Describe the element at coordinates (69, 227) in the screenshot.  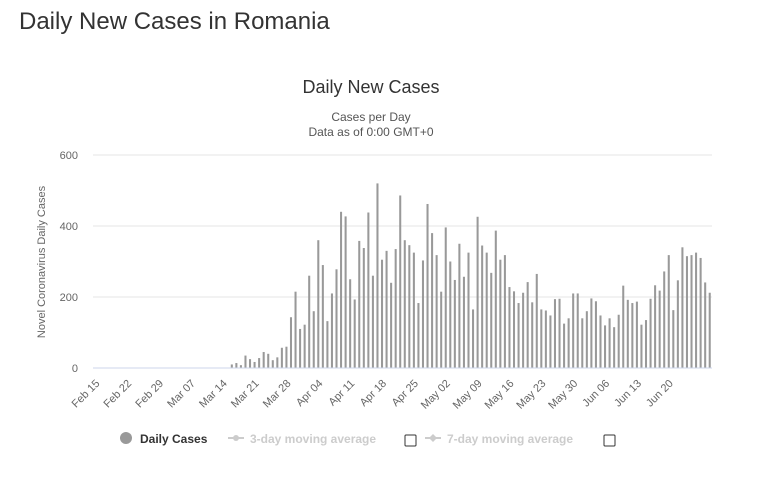
I see `y-tick-label: 400` at that location.